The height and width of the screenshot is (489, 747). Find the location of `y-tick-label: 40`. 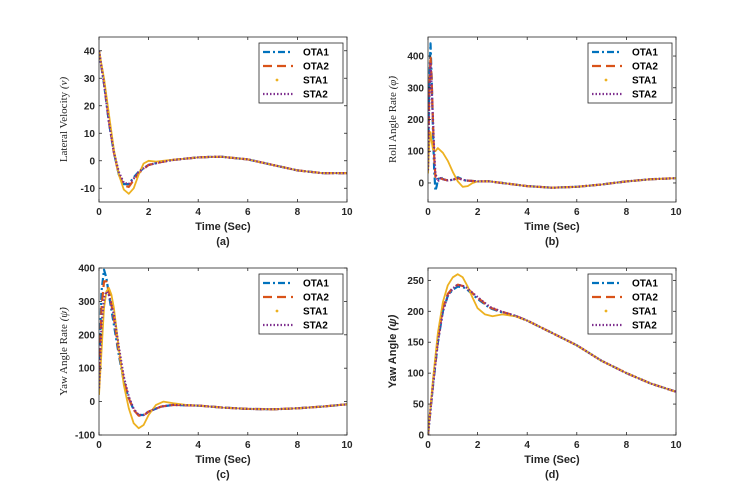

y-tick-label: 40 is located at coordinates (90, 51).